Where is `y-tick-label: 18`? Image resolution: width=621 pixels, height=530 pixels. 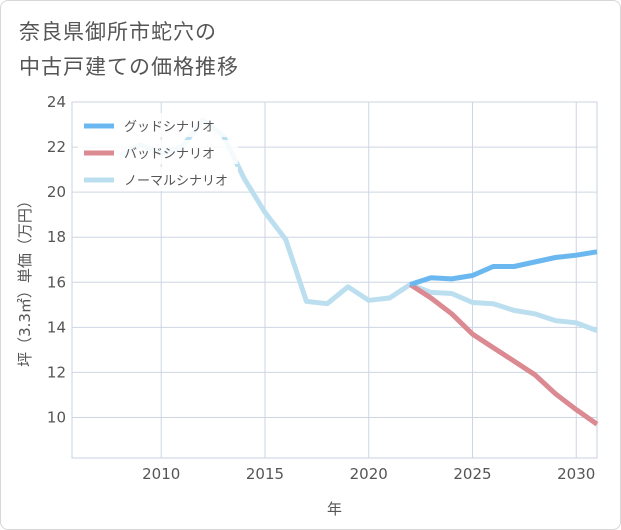 y-tick-label: 18 is located at coordinates (56, 237).